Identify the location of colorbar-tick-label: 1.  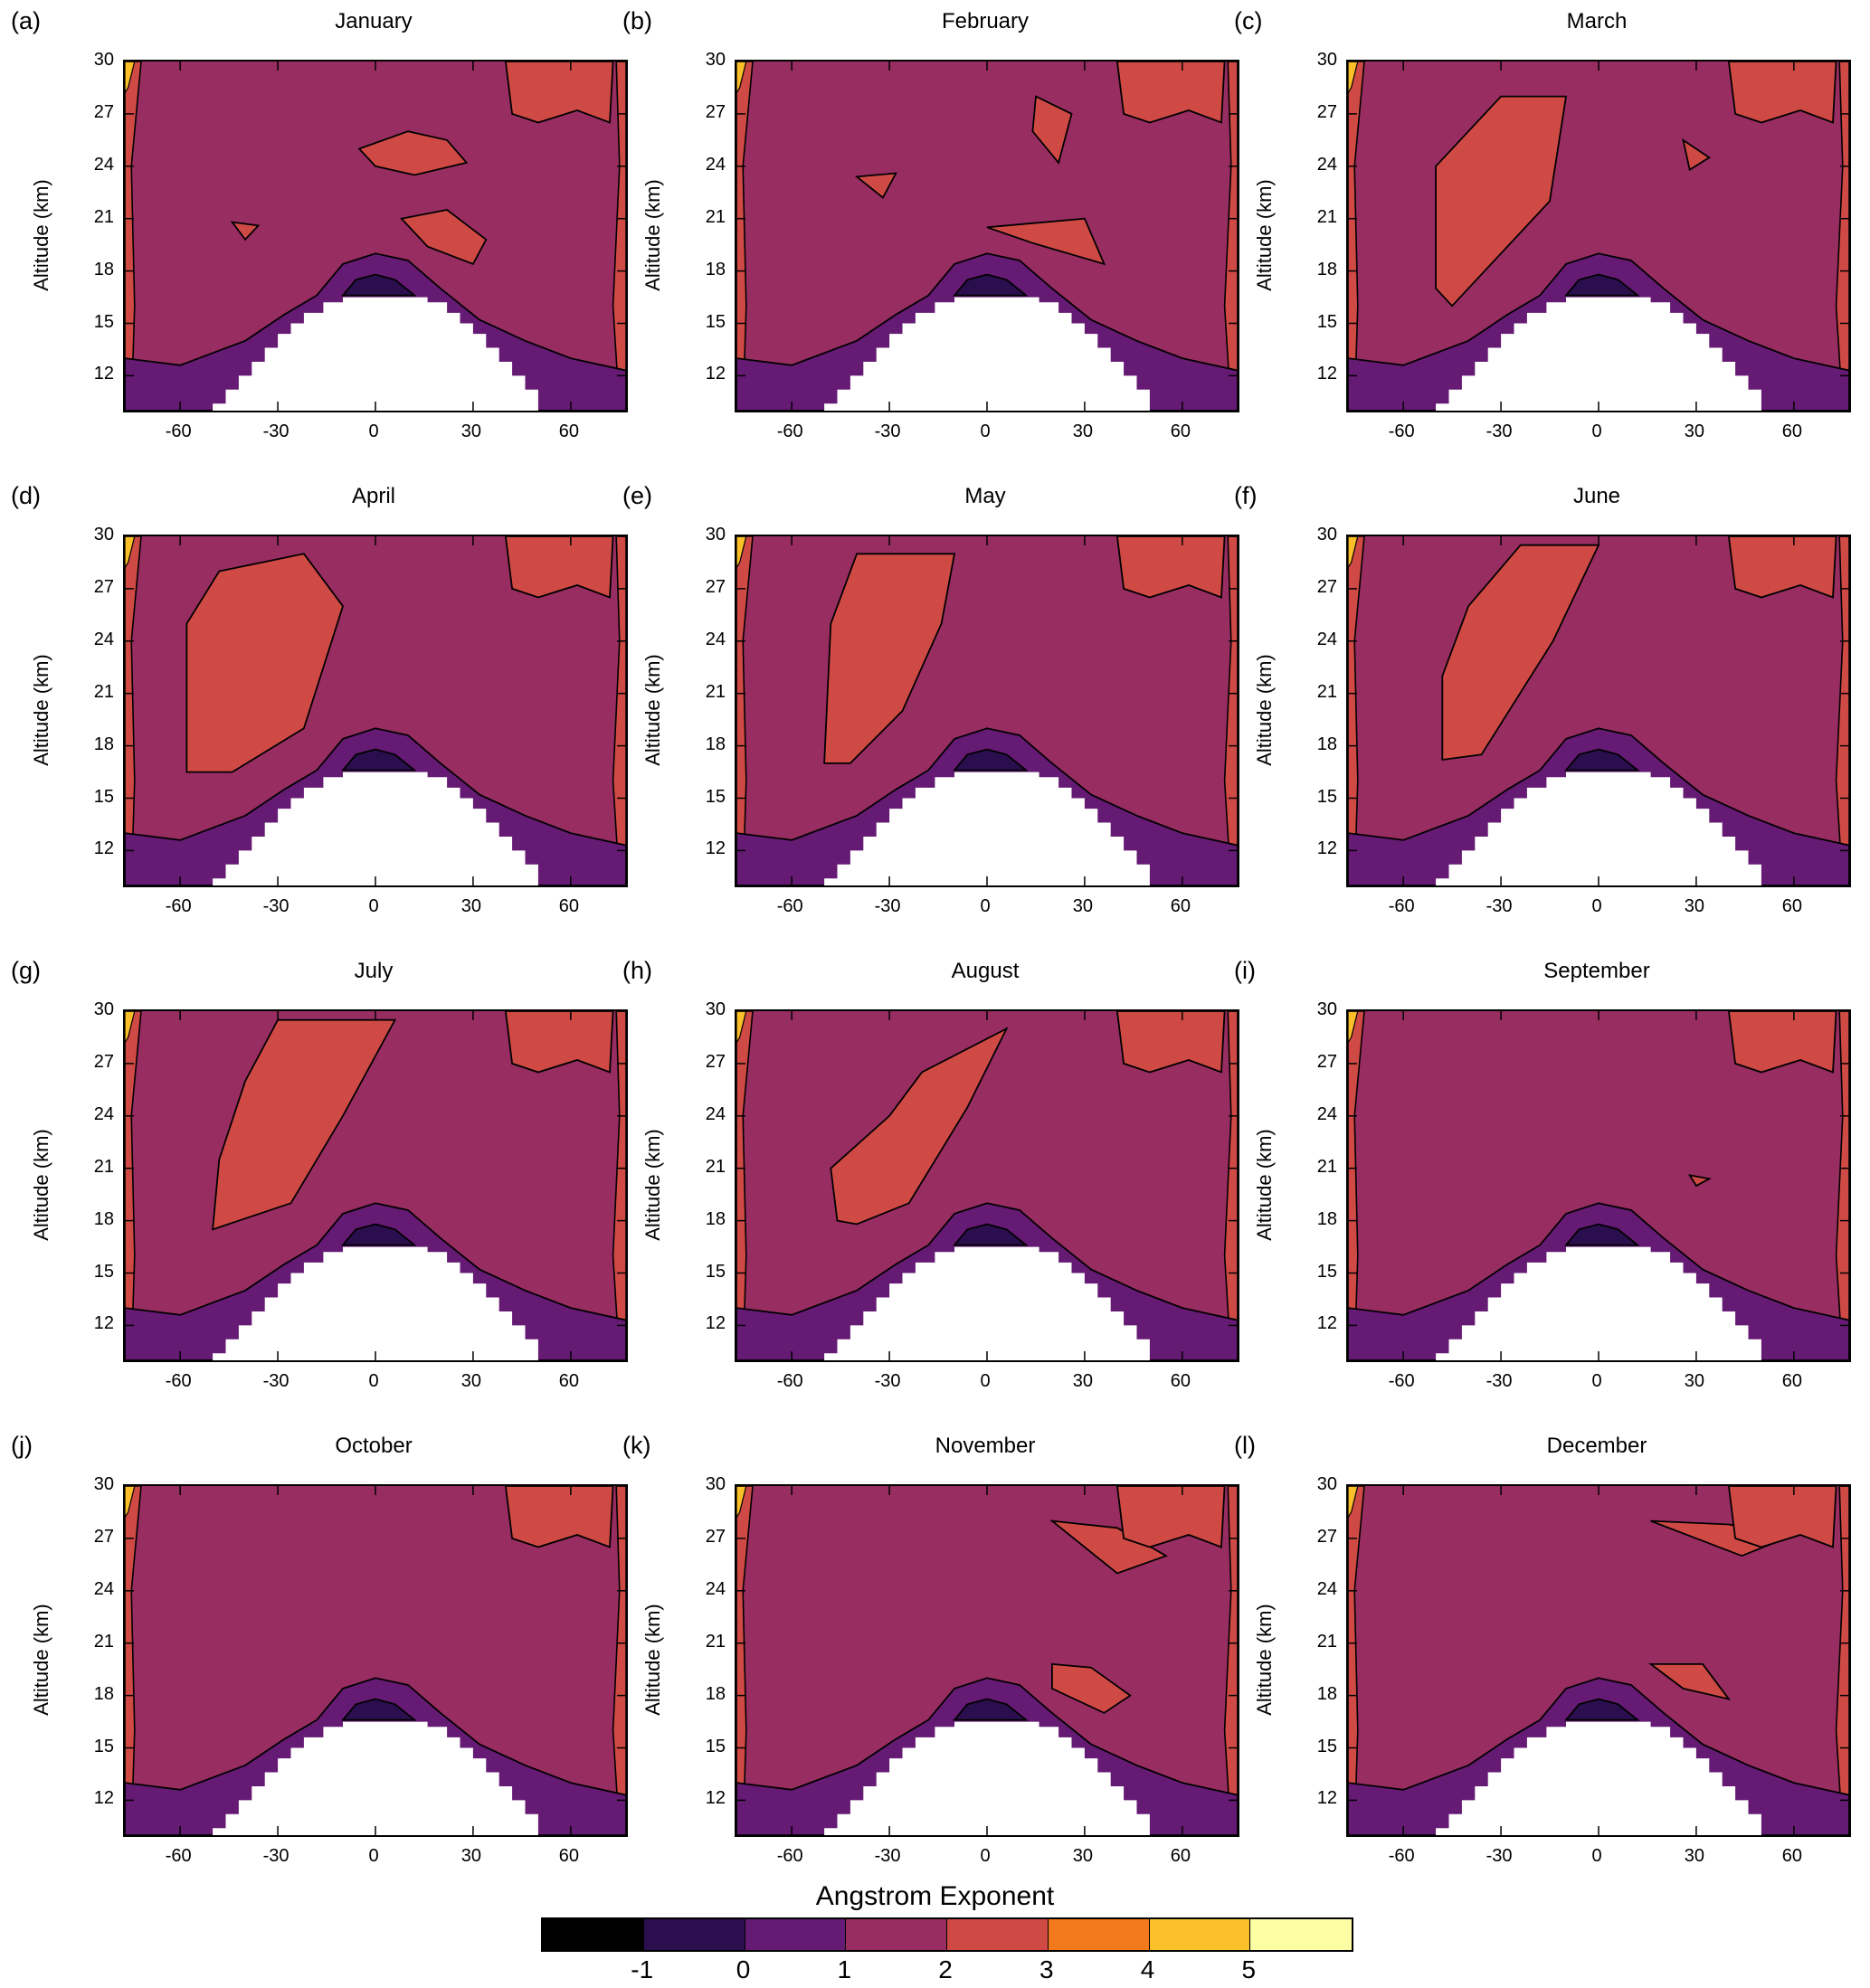
(845, 1969).